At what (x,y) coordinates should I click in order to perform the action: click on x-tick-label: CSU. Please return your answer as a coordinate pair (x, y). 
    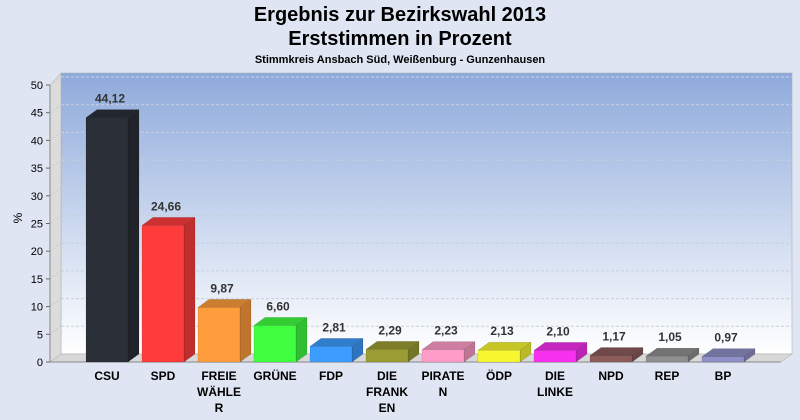
    Looking at the image, I should click on (106, 376).